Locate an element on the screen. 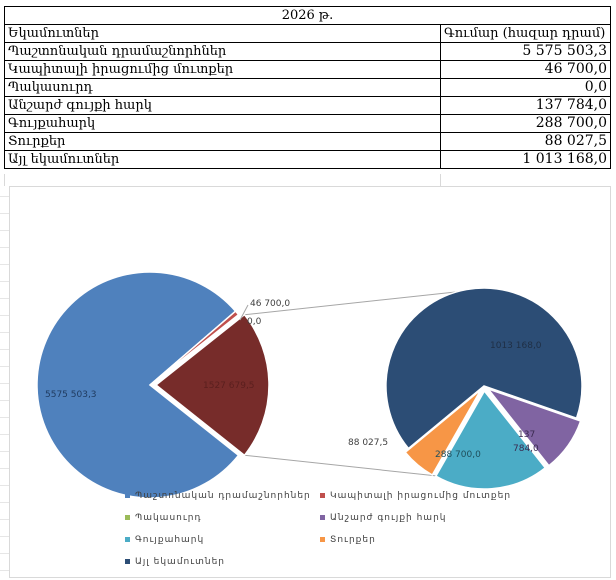  data-label-capital: 46 700,0 is located at coordinates (270, 304).